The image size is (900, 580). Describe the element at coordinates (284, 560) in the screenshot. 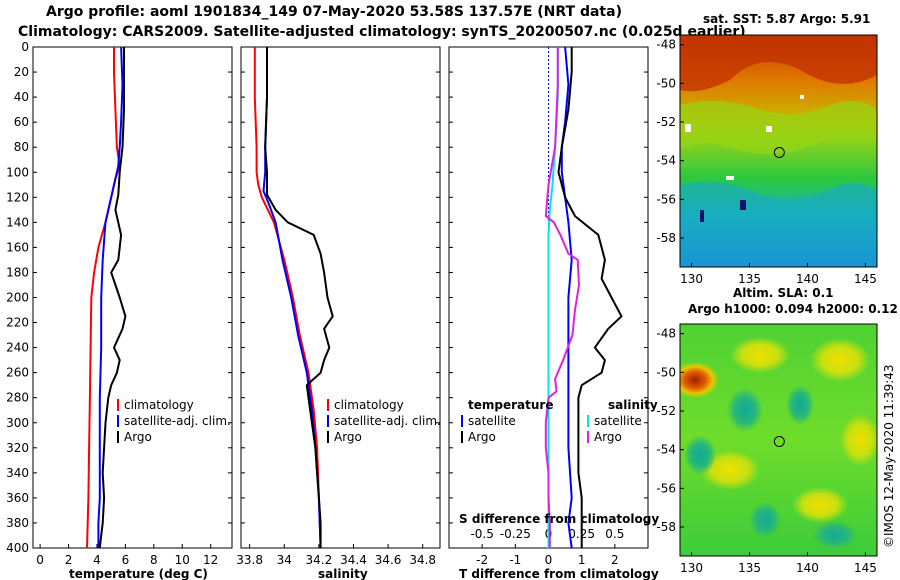

I see `x-tick-label: 34` at that location.